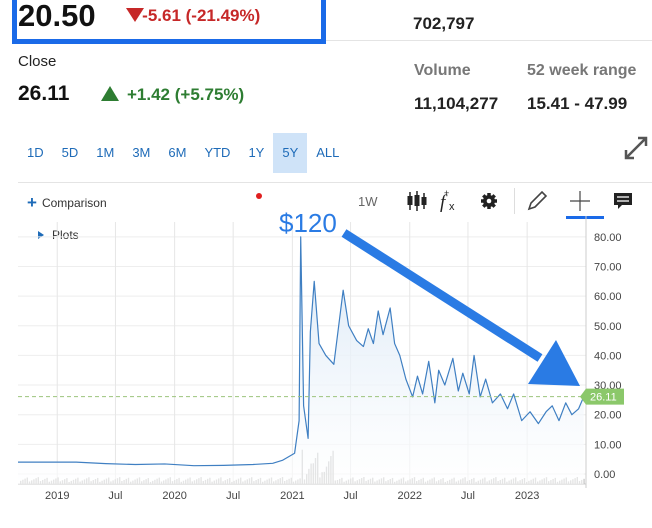 This screenshot has width=652, height=528. What do you see at coordinates (35, 152) in the screenshot?
I see `range-1d: 1D` at bounding box center [35, 152].